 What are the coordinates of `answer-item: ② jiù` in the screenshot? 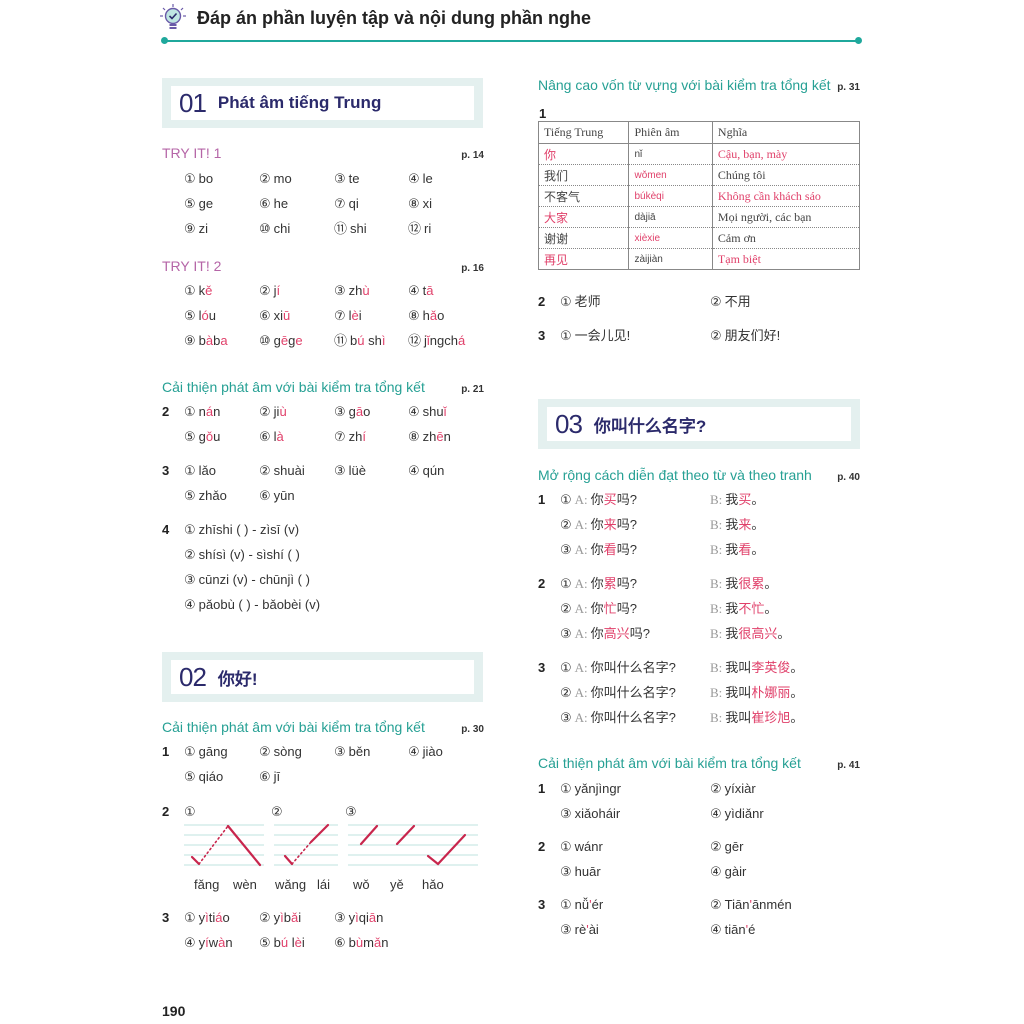 It's located at (296, 411).